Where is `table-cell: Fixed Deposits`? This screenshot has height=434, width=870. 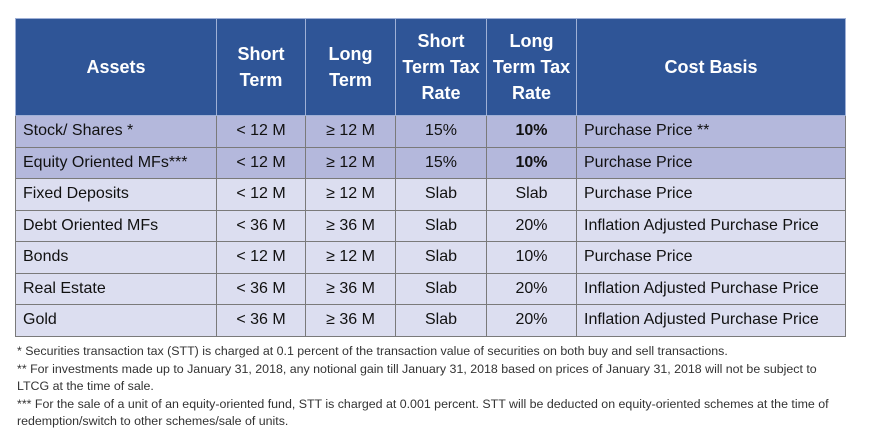
table-cell: Fixed Deposits is located at coordinates (116, 194).